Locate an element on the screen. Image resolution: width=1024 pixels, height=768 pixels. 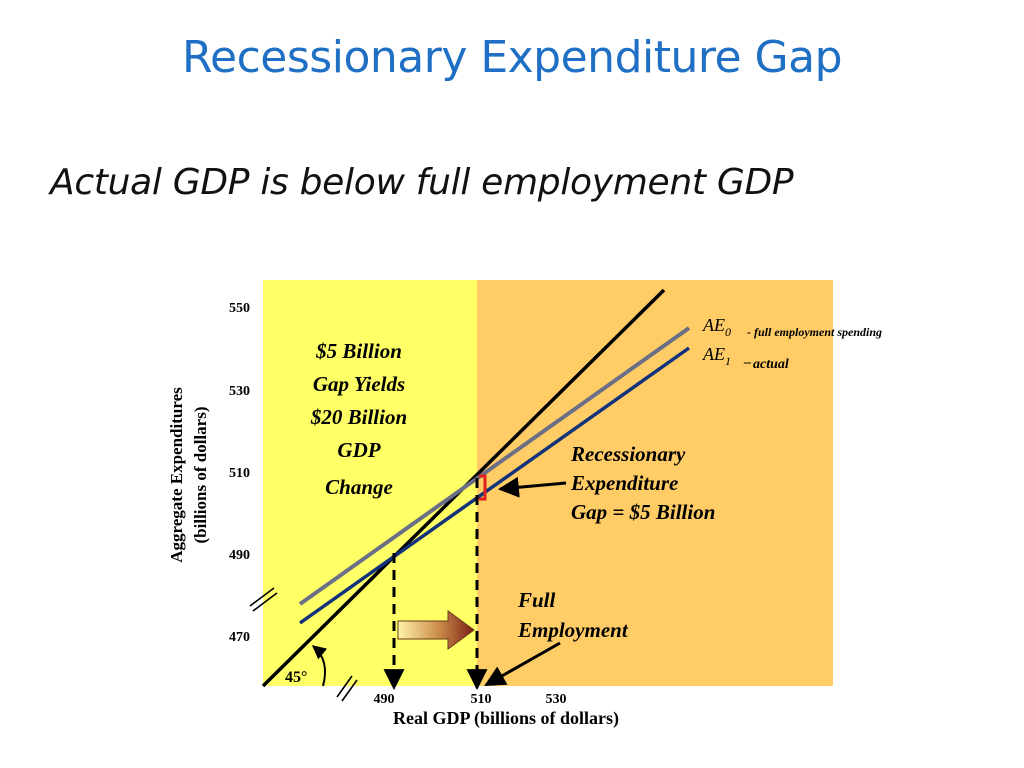
multiplier-line-1: $5 Billion is located at coordinates (358, 351).